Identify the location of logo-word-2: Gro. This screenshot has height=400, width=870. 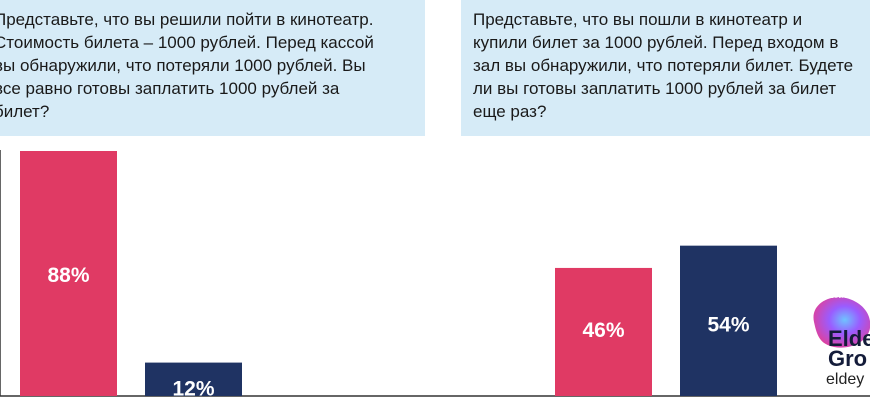
(848, 358).